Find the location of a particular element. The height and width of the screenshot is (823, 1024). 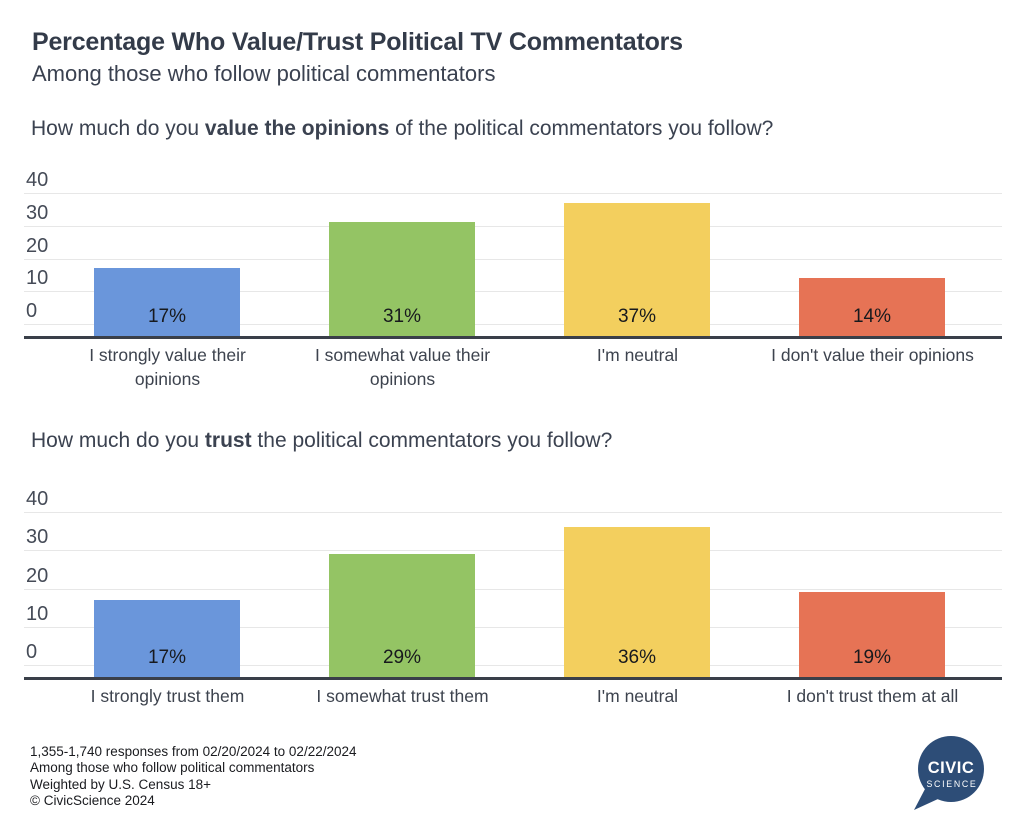

civicscience-logo: CIVIC SCIENCE is located at coordinates (949, 773).